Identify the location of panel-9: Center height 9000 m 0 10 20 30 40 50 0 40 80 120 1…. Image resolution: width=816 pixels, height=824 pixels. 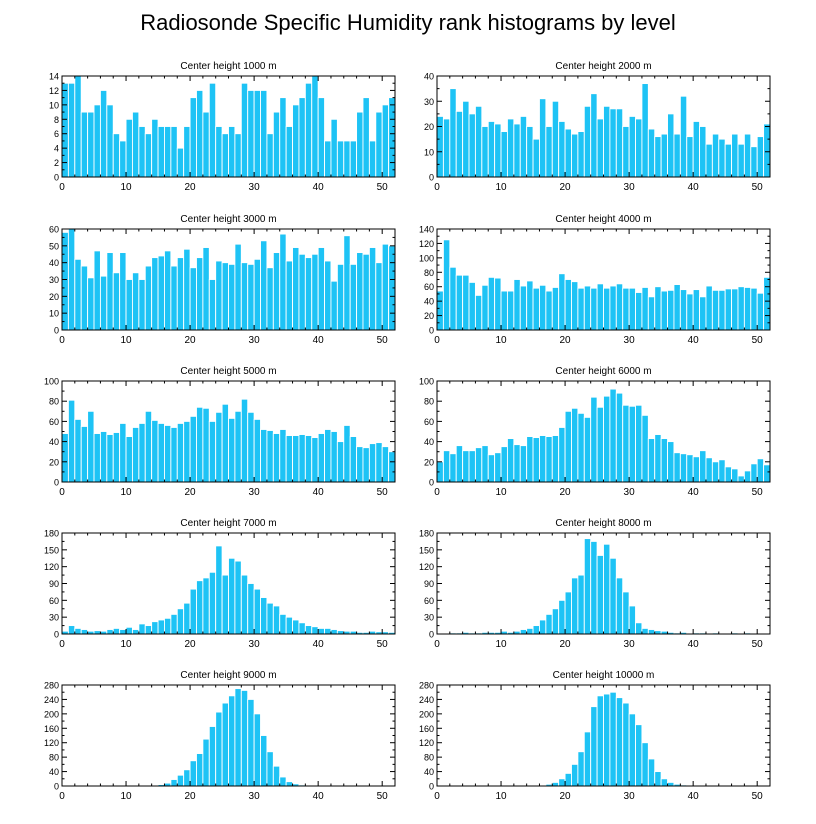
(220, 736).